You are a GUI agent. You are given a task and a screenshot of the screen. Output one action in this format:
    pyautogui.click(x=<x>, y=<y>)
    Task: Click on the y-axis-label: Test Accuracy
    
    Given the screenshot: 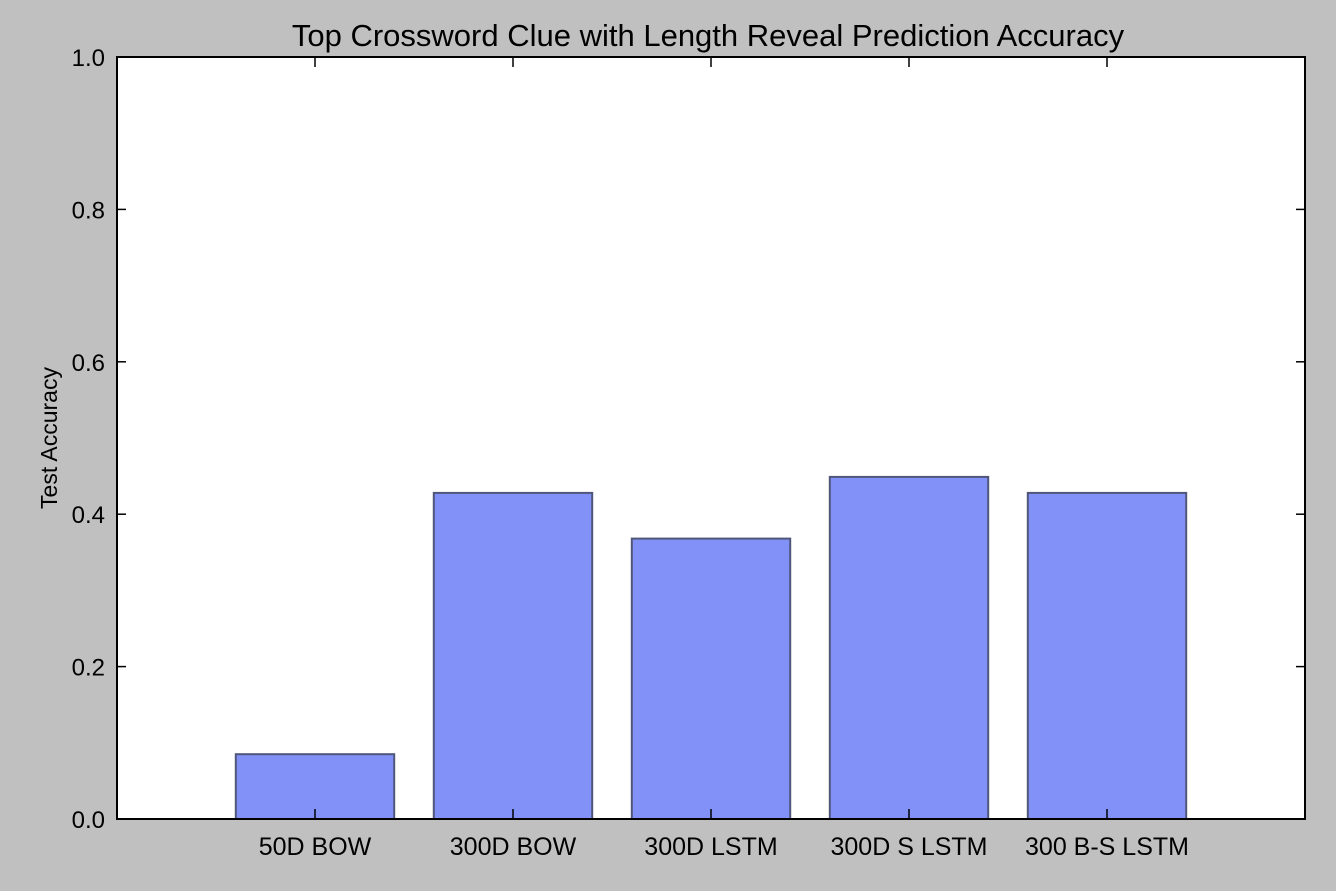 What is the action you would take?
    pyautogui.click(x=49, y=438)
    